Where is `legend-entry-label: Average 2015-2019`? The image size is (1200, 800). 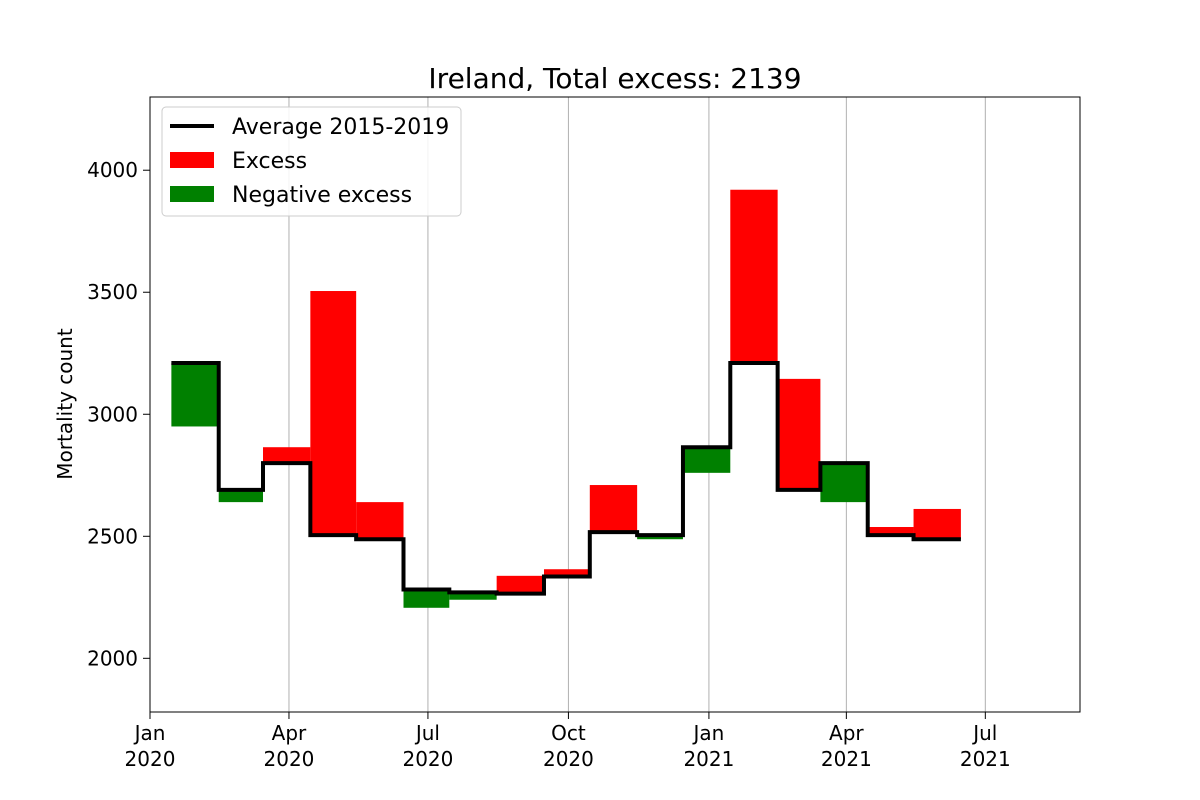
legend-entry-label: Average 2015-2019 is located at coordinates (340, 127).